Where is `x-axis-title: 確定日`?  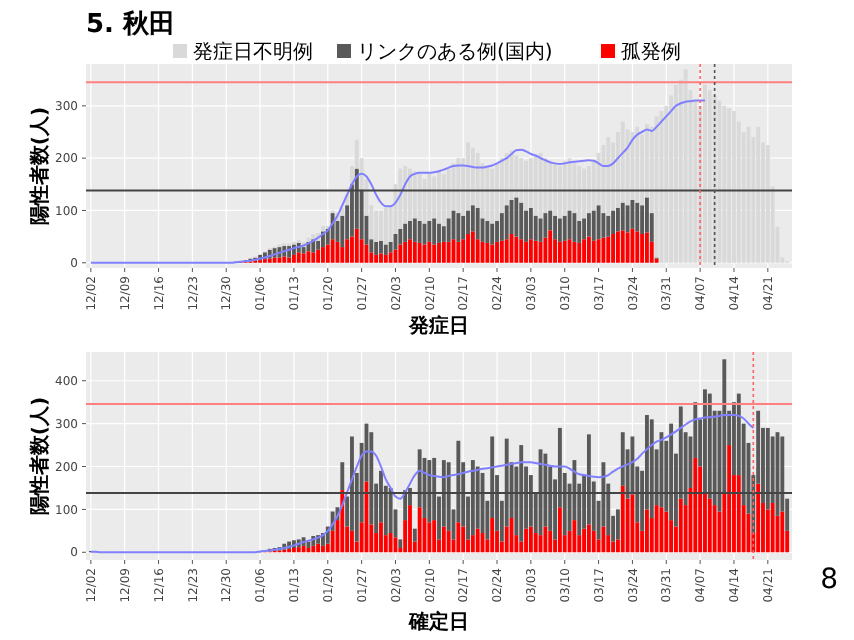 x-axis-title: 確定日 is located at coordinates (438, 622).